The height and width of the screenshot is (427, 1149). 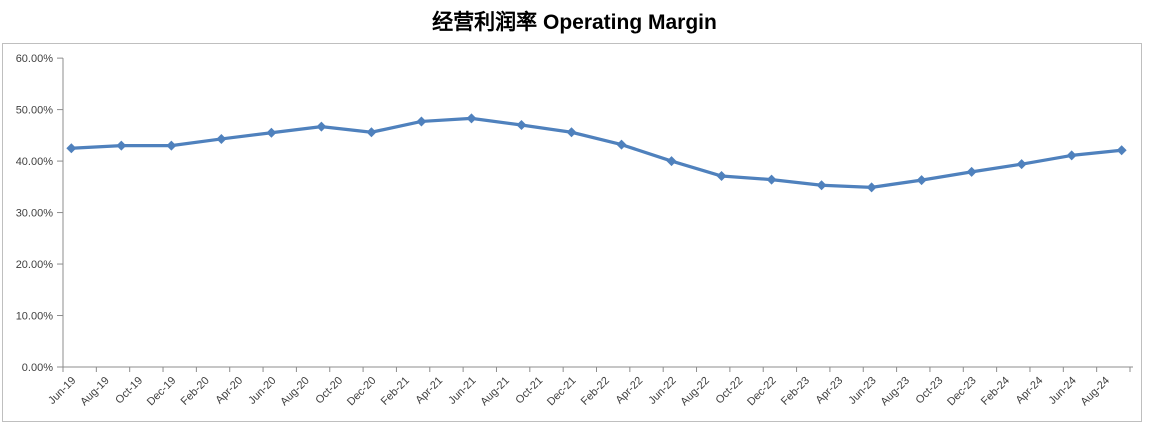 What do you see at coordinates (462, 391) in the screenshot?
I see `x-axis-label: Jun-21` at bounding box center [462, 391].